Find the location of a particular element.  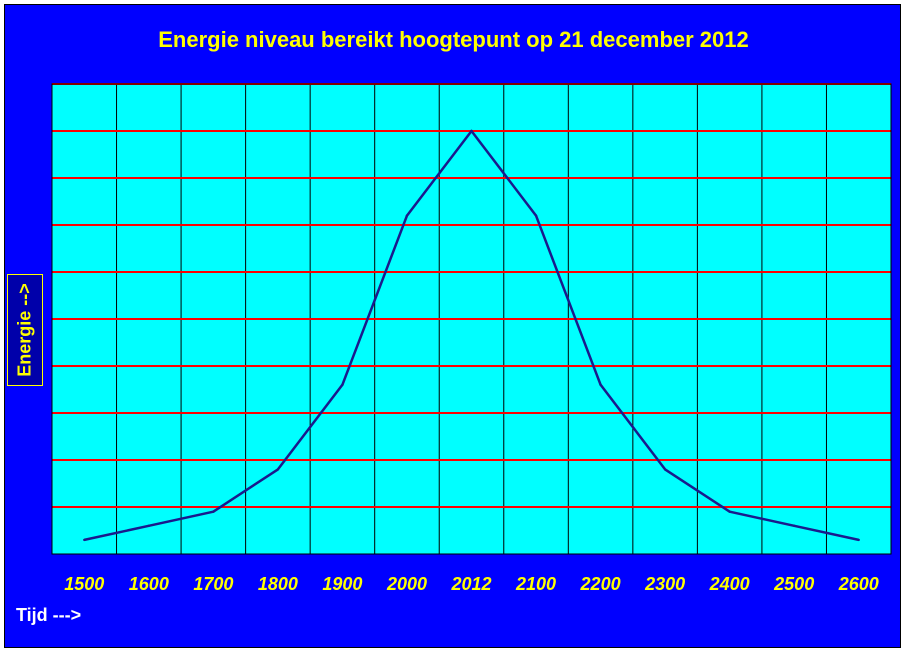

x-tick-label: 1500 is located at coordinates (84, 584).